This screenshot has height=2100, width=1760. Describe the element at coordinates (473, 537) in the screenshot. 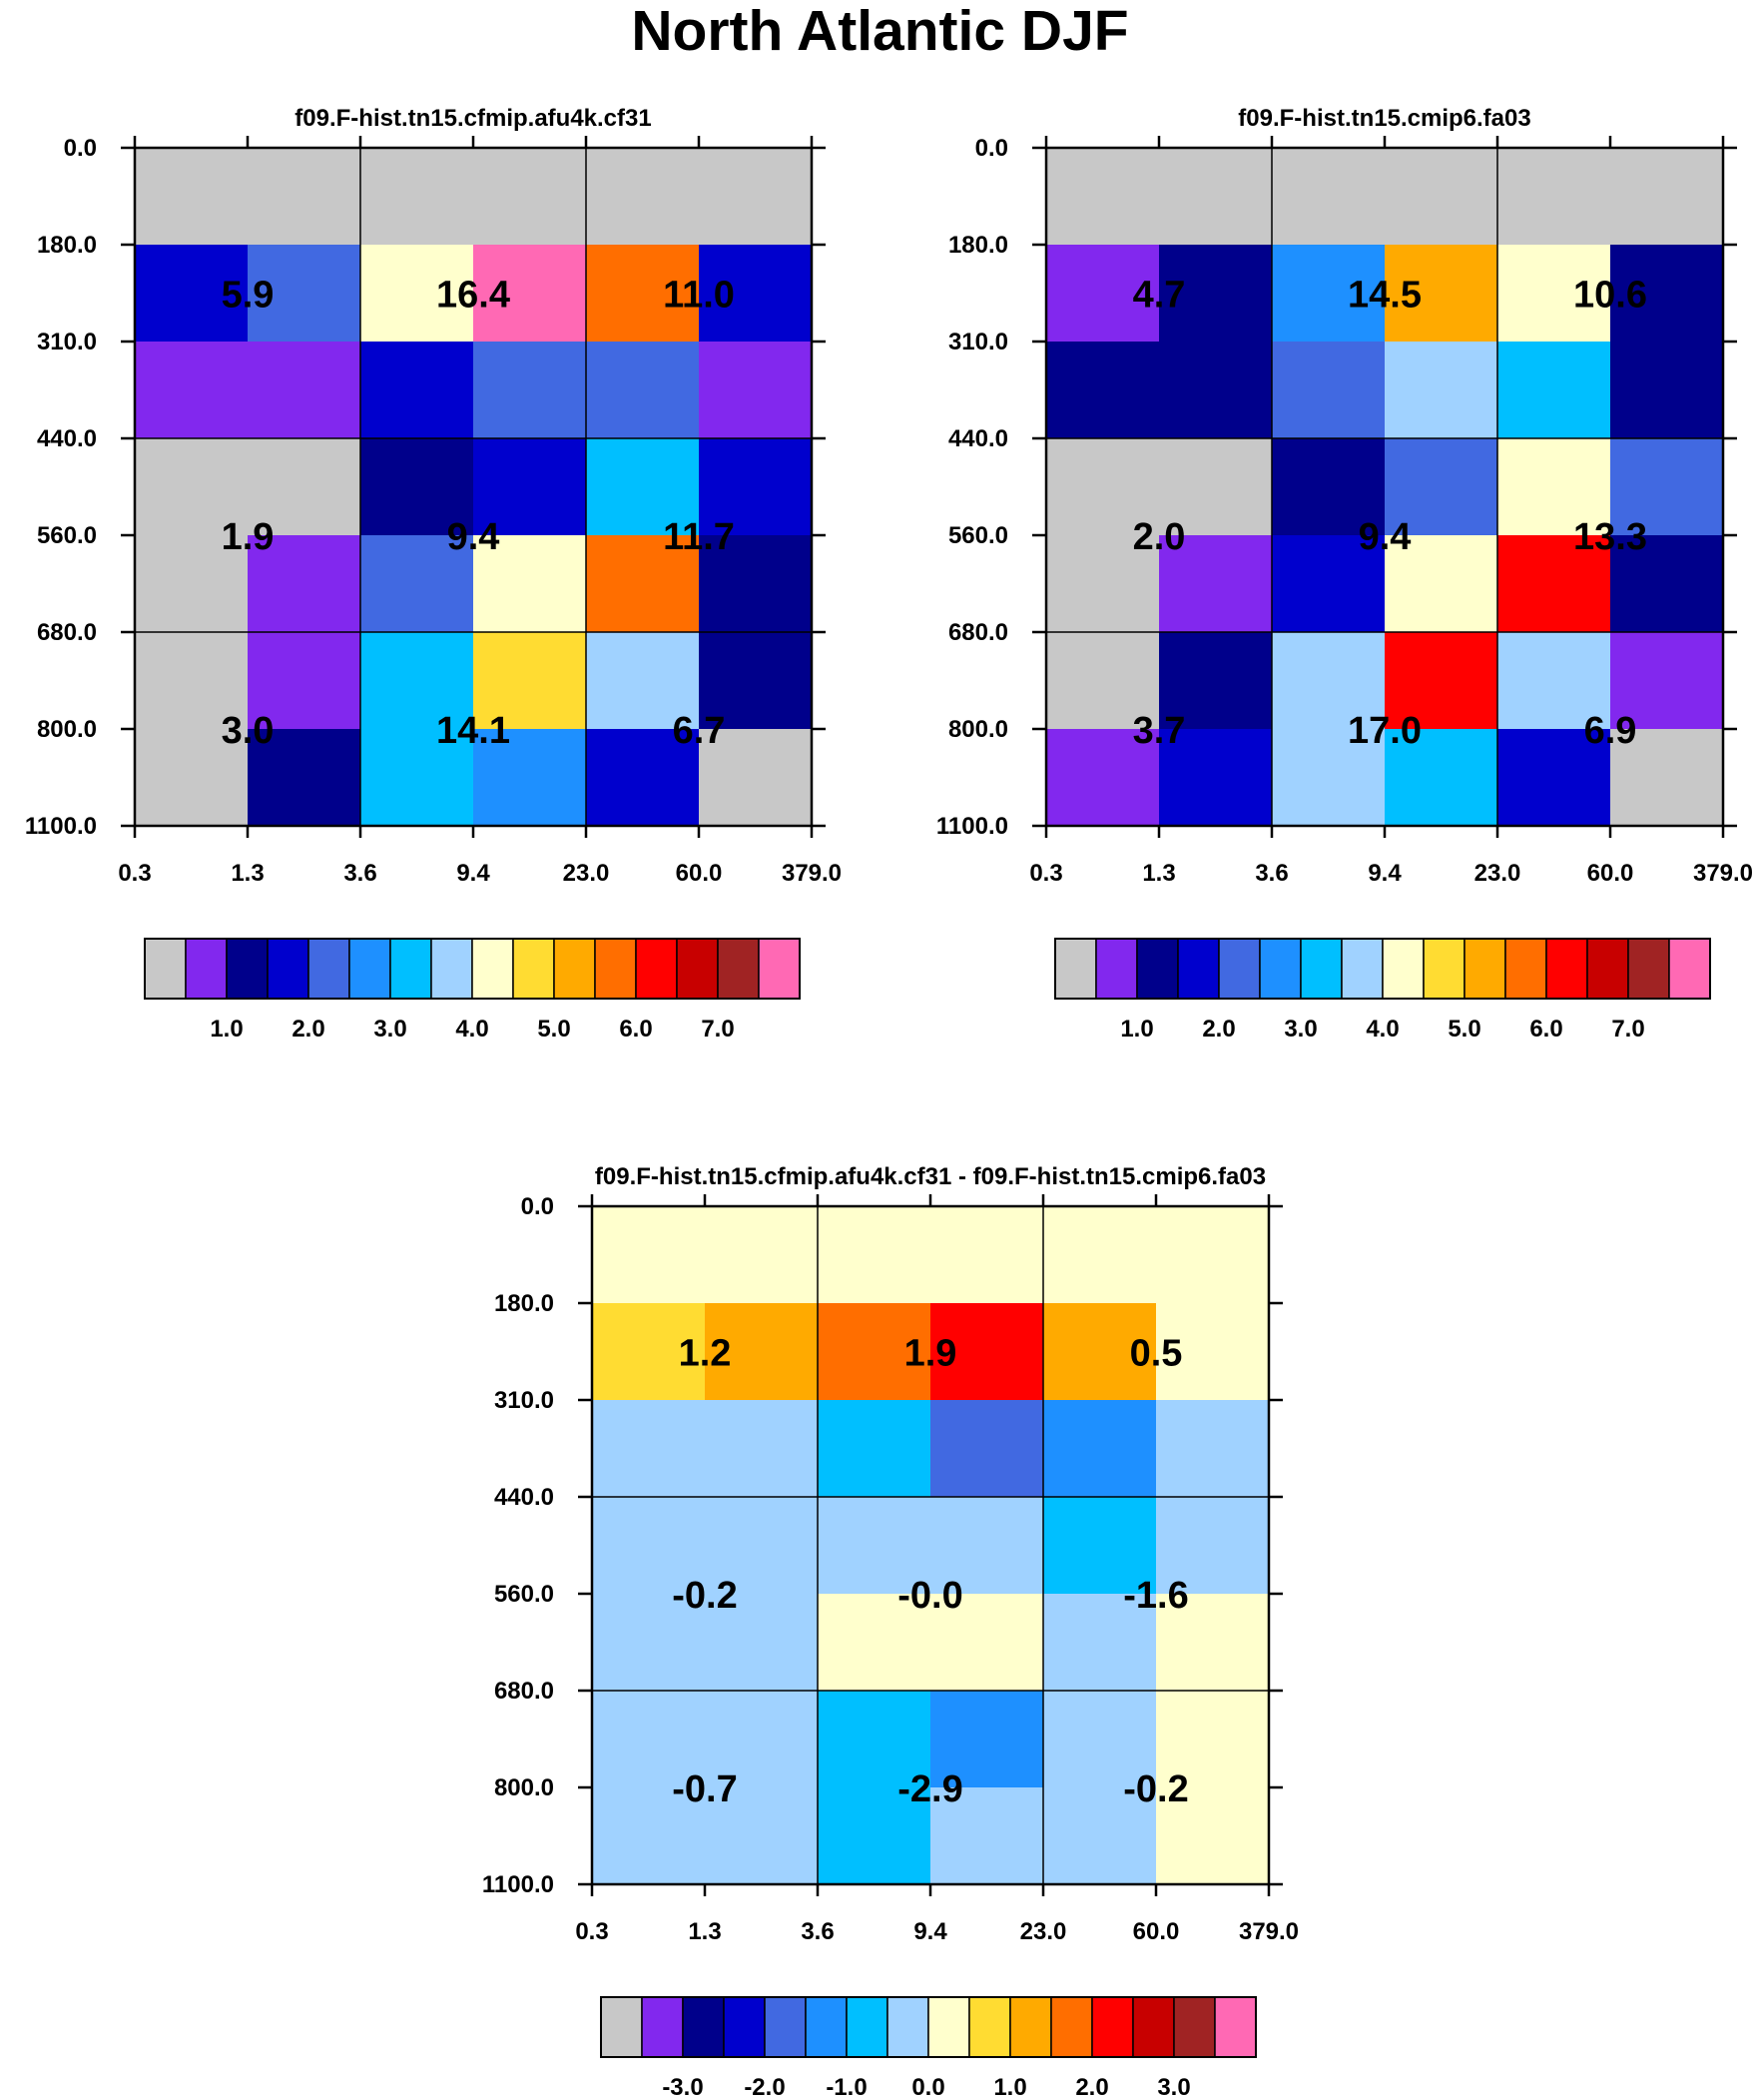

I see `block-value-label: 9.4` at that location.